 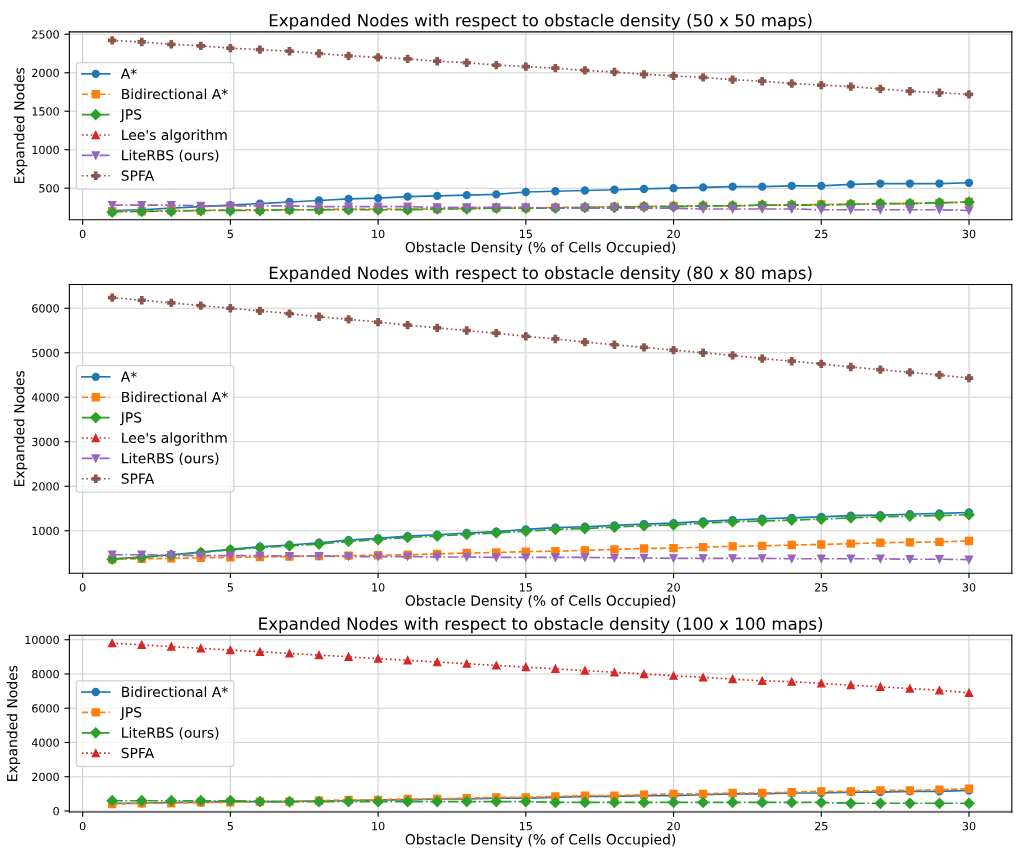 What do you see at coordinates (42, 640) in the screenshot?
I see `y-tick-label: 10000` at bounding box center [42, 640].